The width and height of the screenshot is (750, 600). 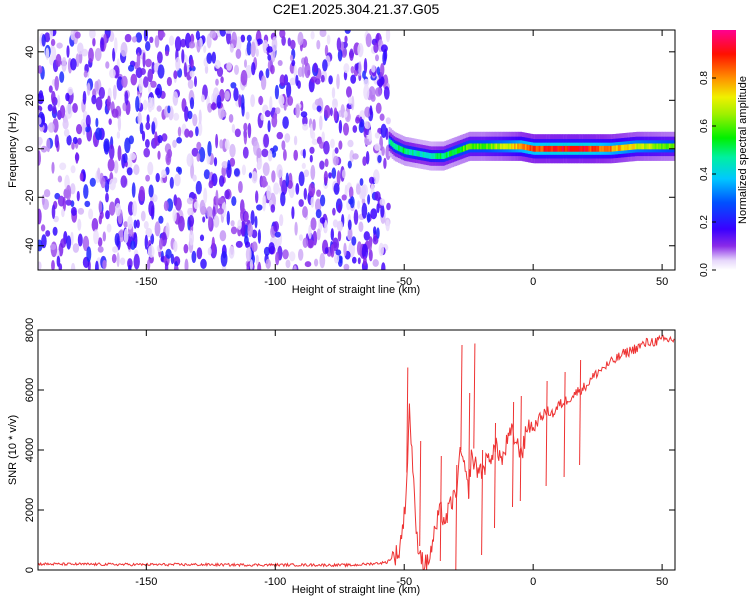 What do you see at coordinates (30, 450) in the screenshot?
I see `y-tick-label: 4000` at bounding box center [30, 450].